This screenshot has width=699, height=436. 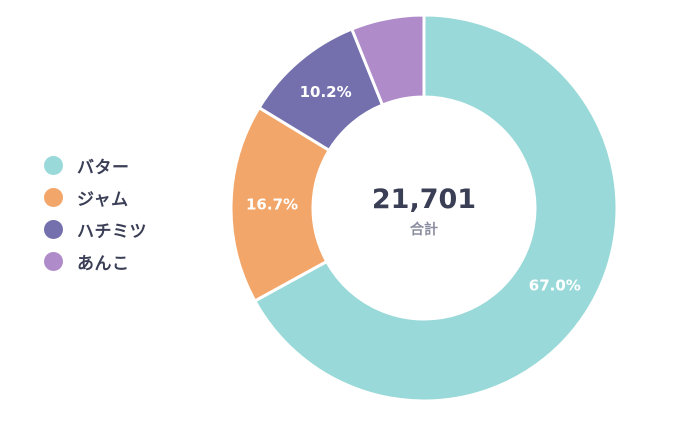 What do you see at coordinates (424, 199) in the screenshot?
I see `center-total: 21,701` at bounding box center [424, 199].